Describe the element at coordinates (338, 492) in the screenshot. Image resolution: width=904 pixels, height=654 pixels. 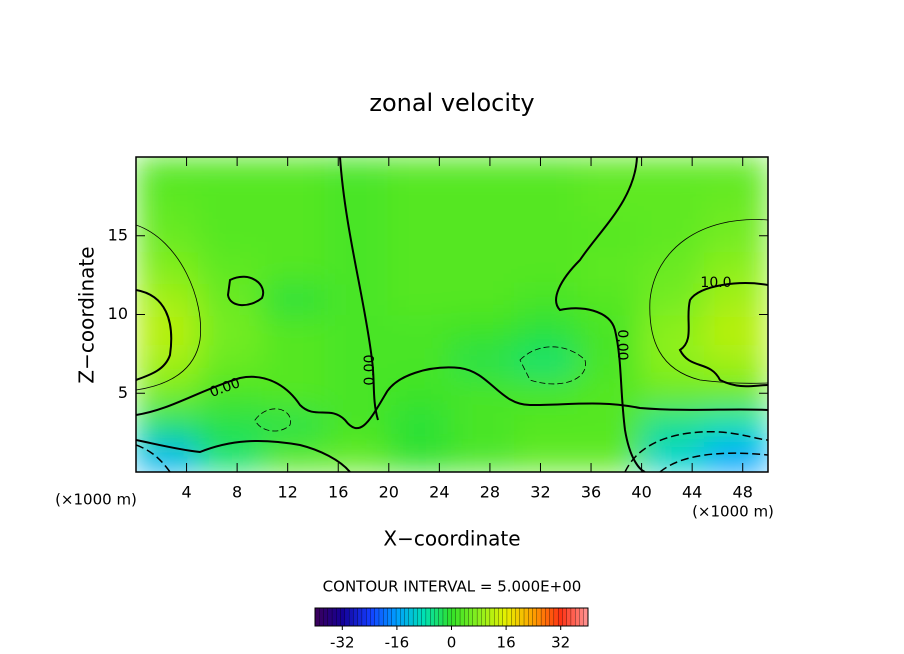
I see `x-tick-label: 16` at that location.